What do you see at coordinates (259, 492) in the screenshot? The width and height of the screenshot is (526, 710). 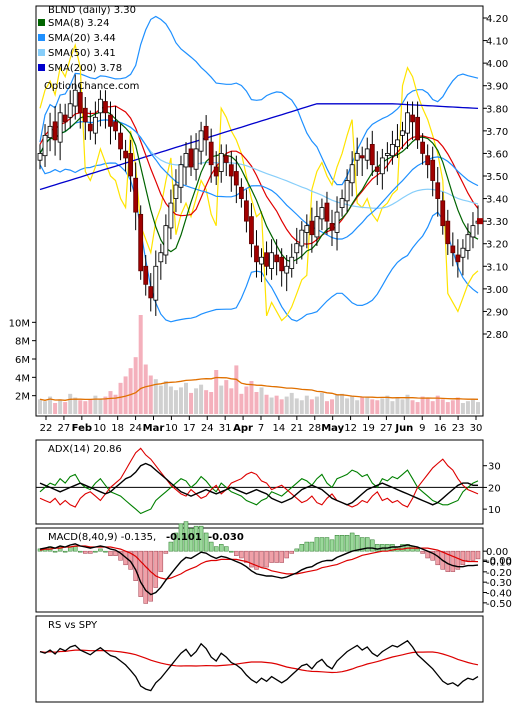 I see `adx-plus-di-line` at bounding box center [259, 492].